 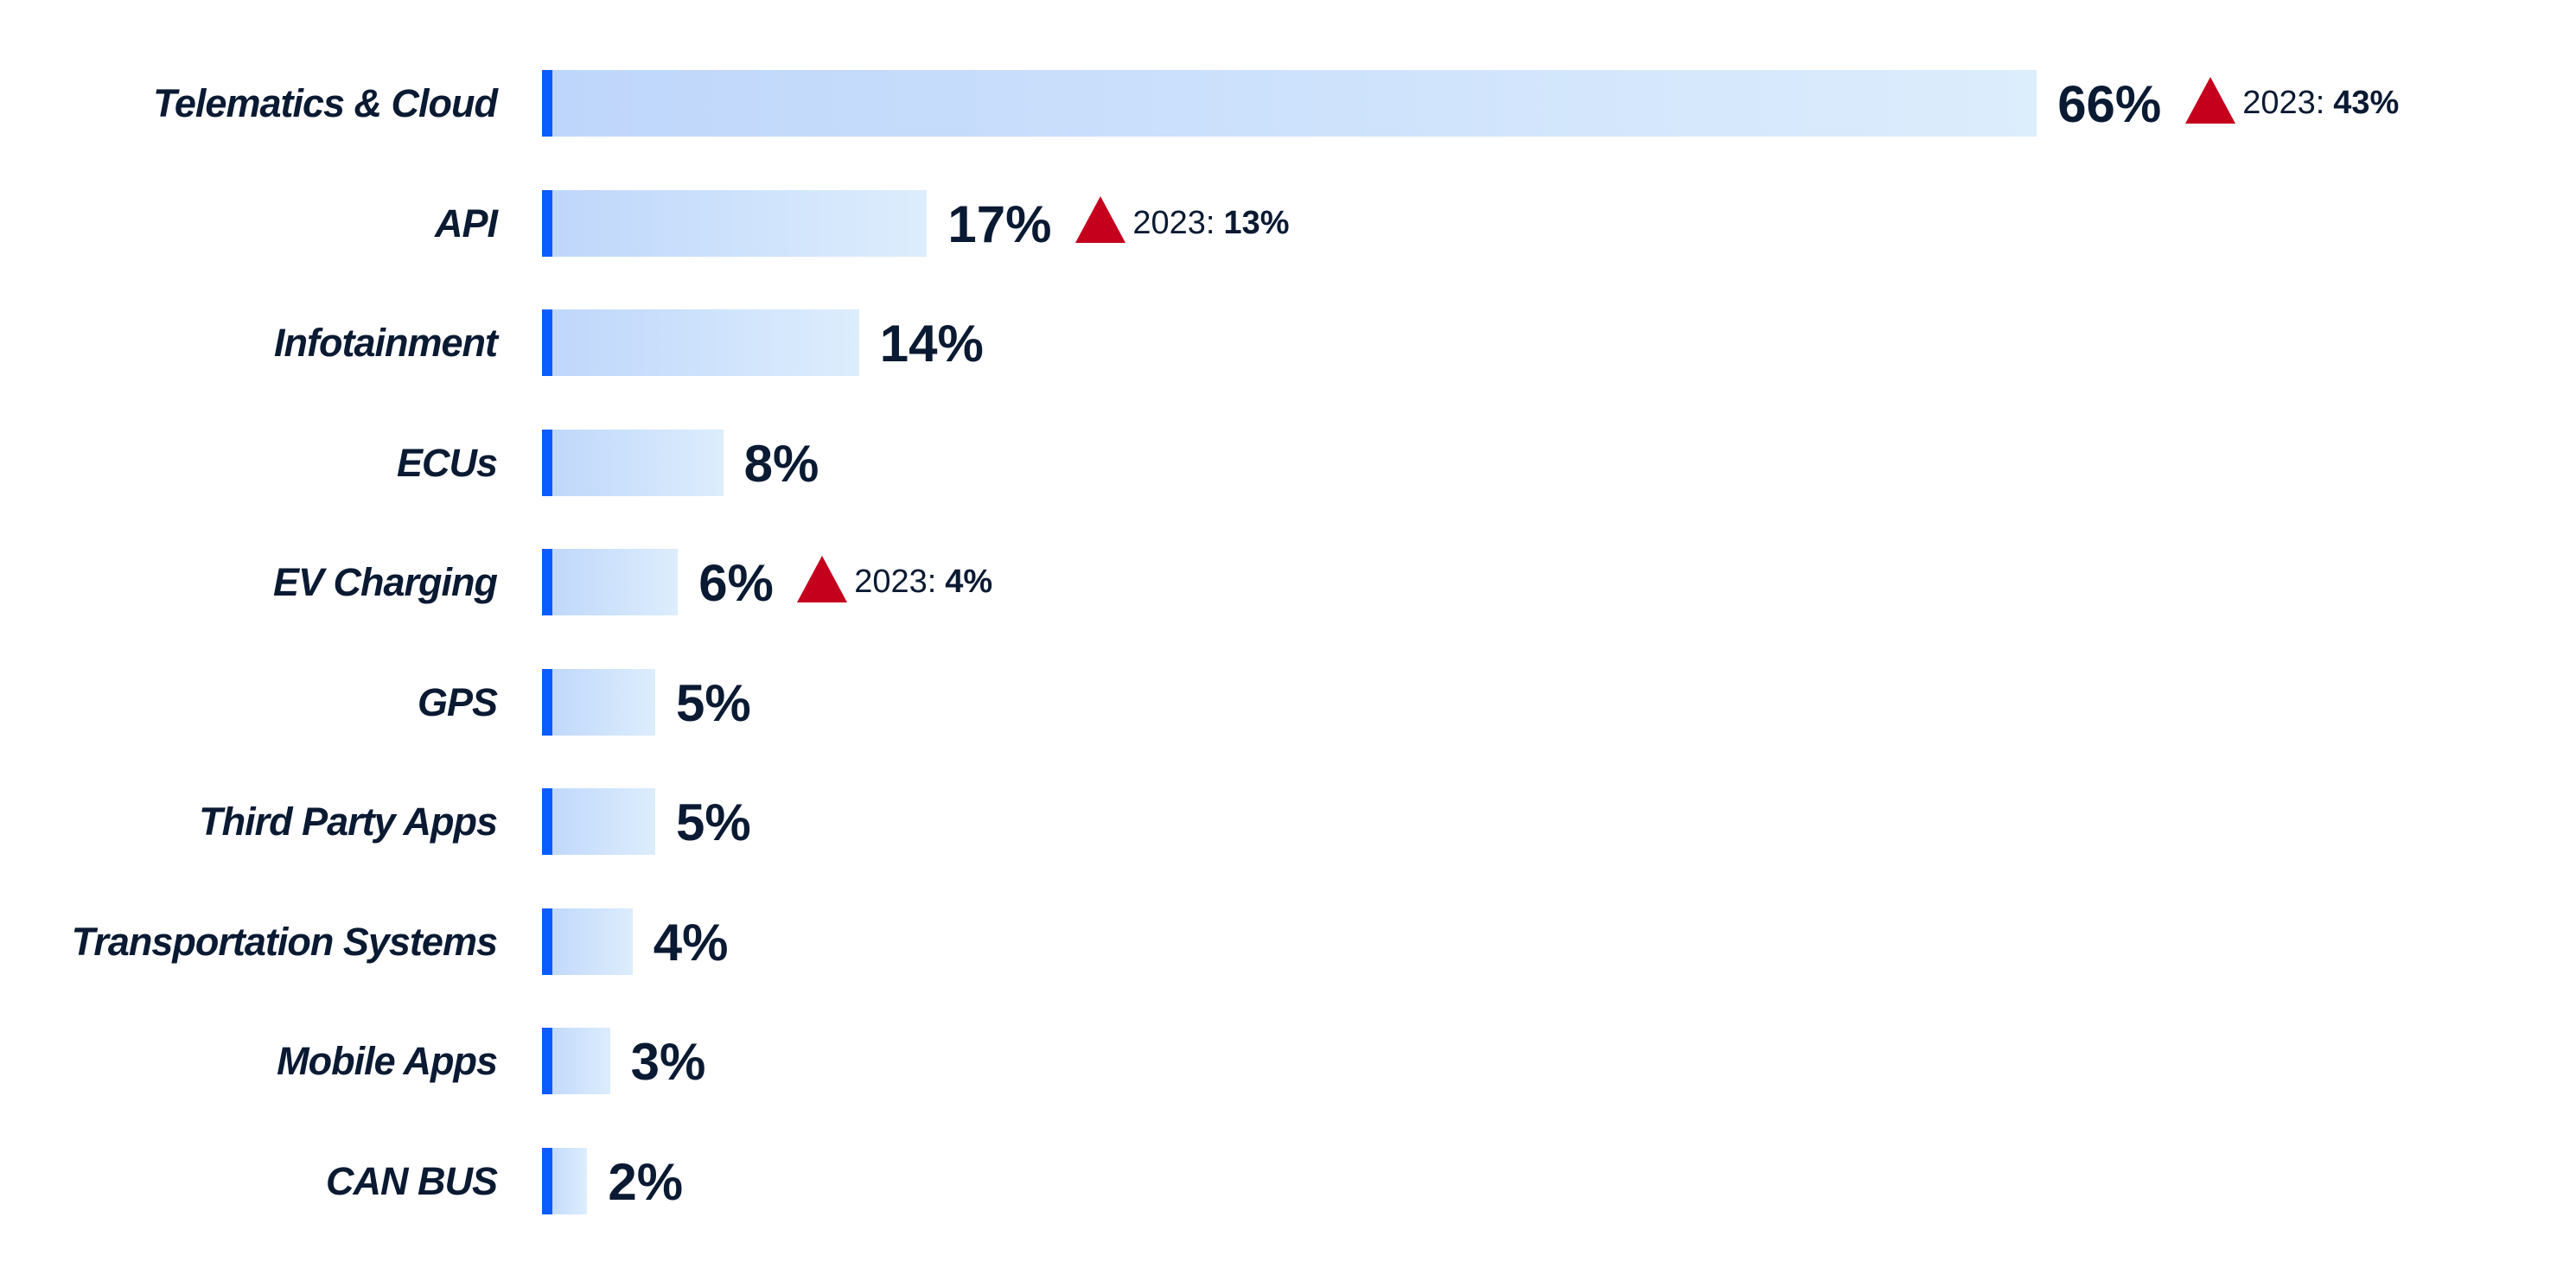 I want to click on category-label: CAN BUS, so click(x=411, y=1180).